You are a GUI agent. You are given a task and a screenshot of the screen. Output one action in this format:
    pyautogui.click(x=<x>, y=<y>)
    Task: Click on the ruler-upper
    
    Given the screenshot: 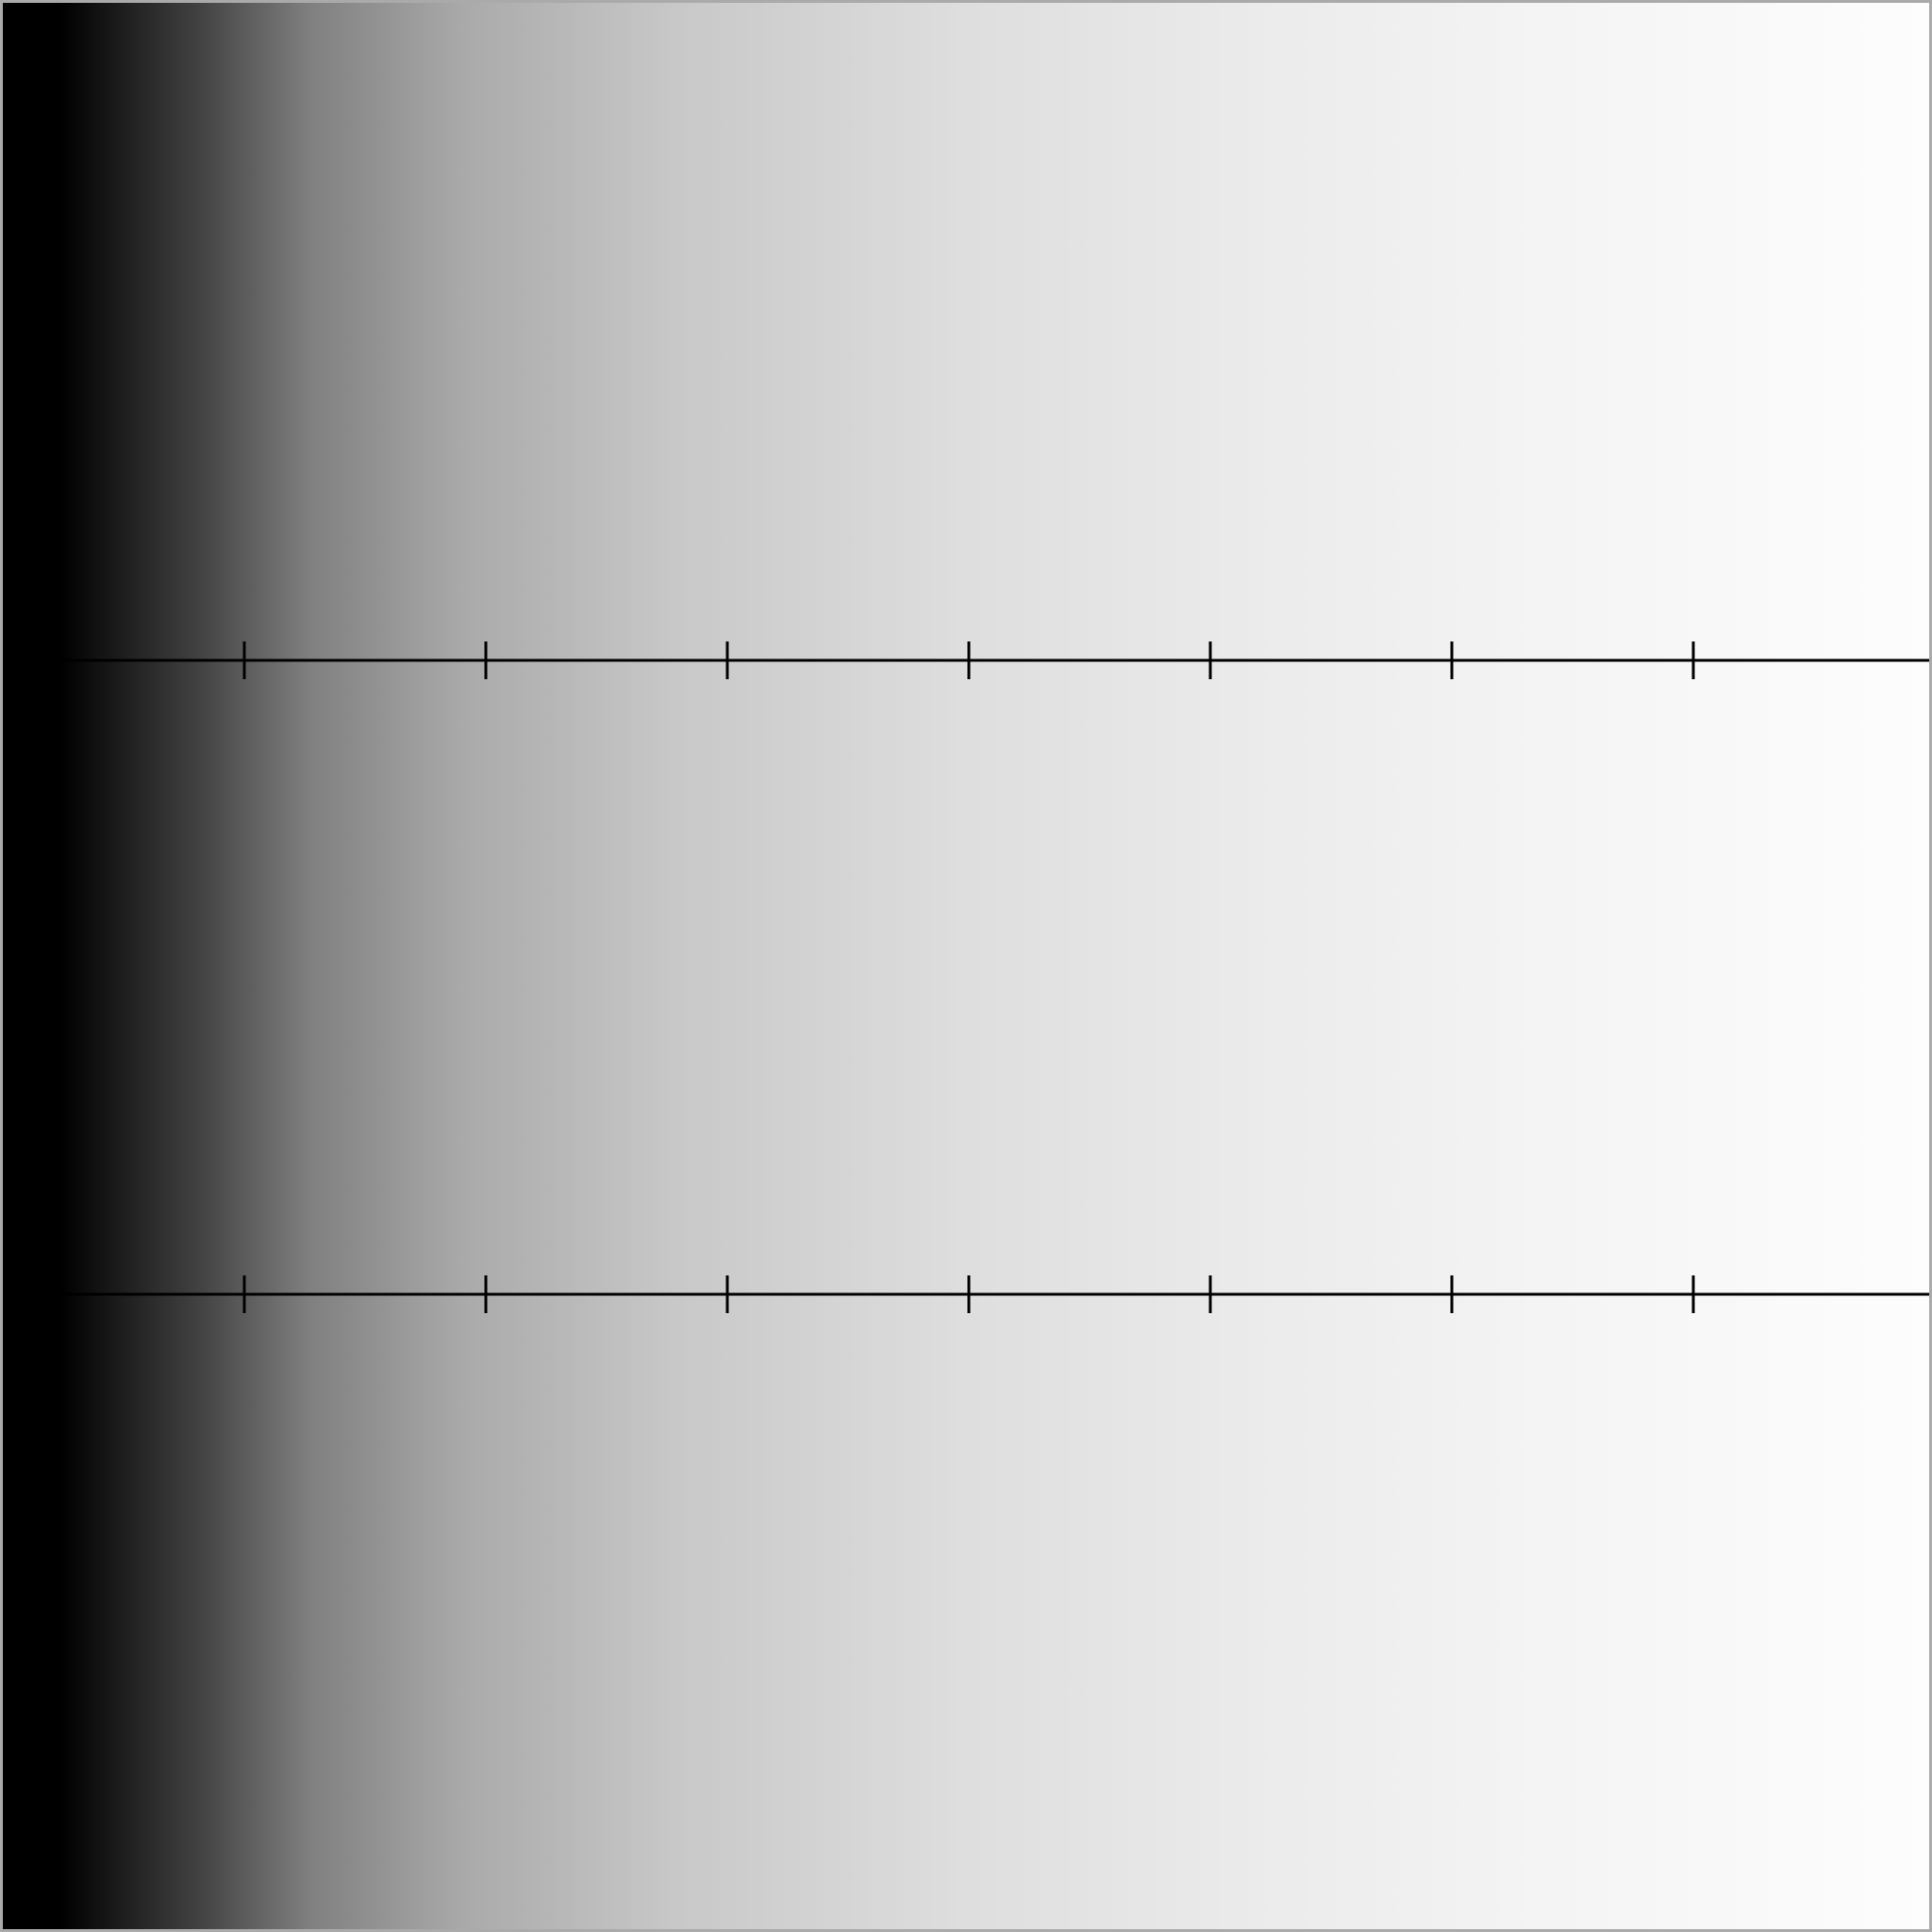 What is the action you would take?
    pyautogui.click(x=966, y=660)
    